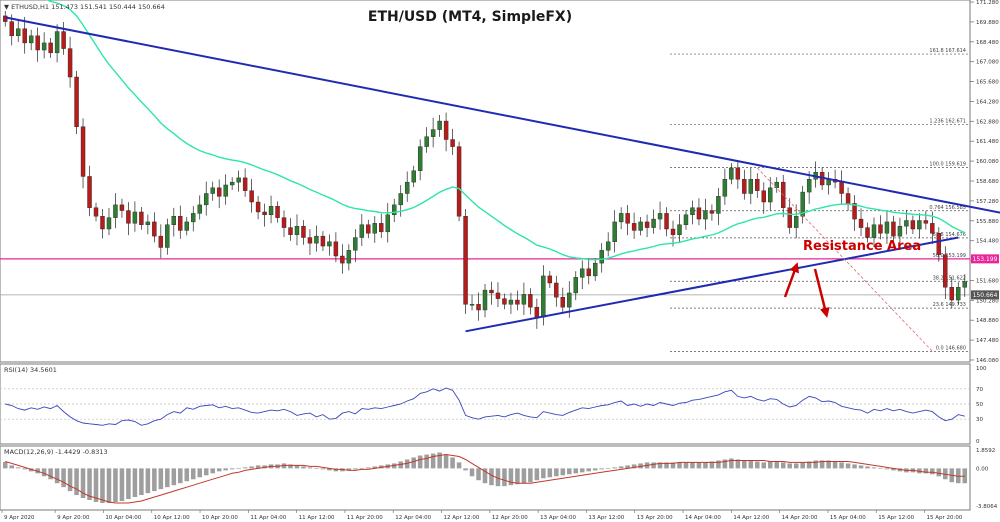 This screenshot has height=522, width=1000. Describe the element at coordinates (655, 518) in the screenshot. I see `x-tick-label: 13 Apr 20:00` at that location.